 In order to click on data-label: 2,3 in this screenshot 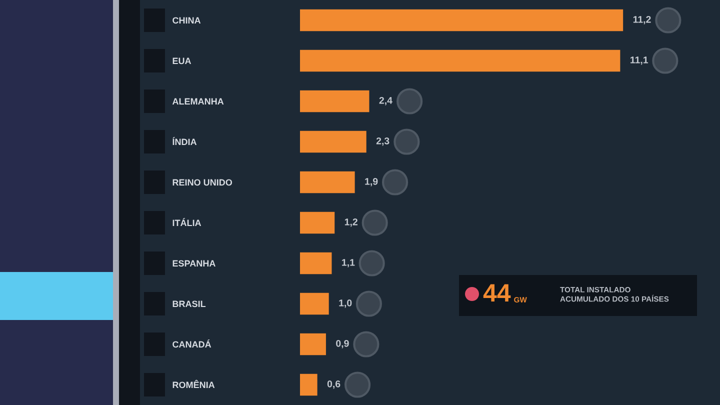, I will do `click(383, 141)`.